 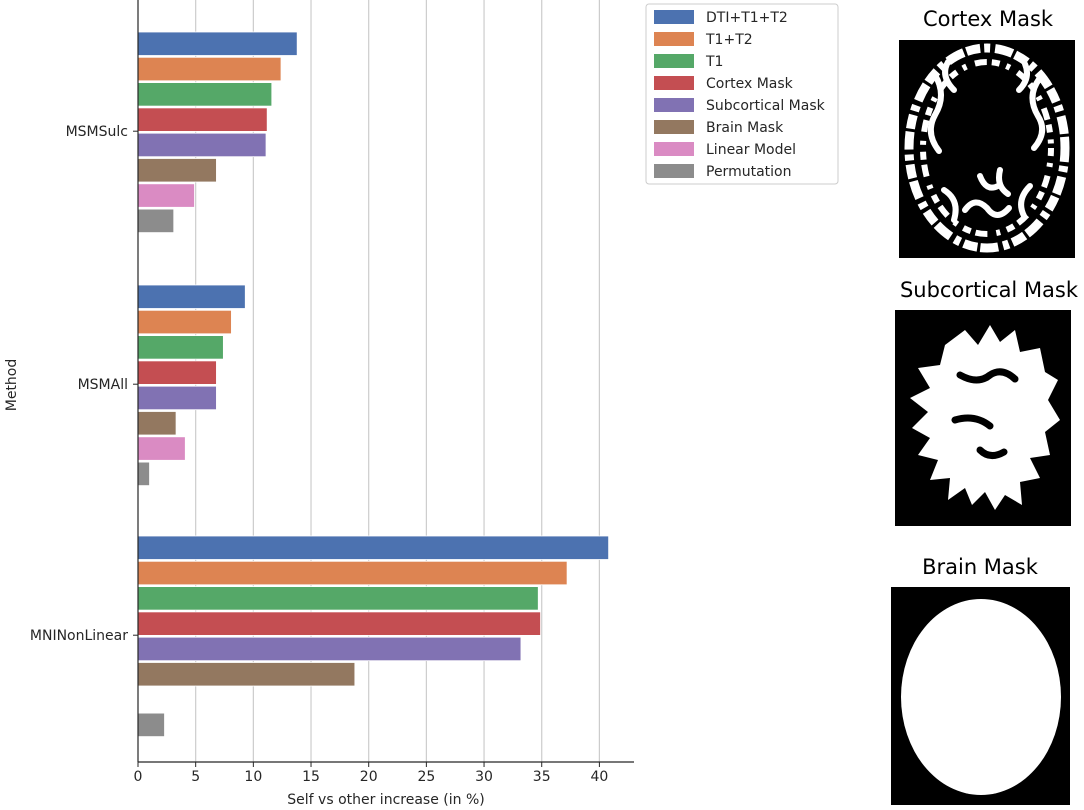 What do you see at coordinates (205, 94) in the screenshot?
I see `bar-MSMSulc-T1` at bounding box center [205, 94].